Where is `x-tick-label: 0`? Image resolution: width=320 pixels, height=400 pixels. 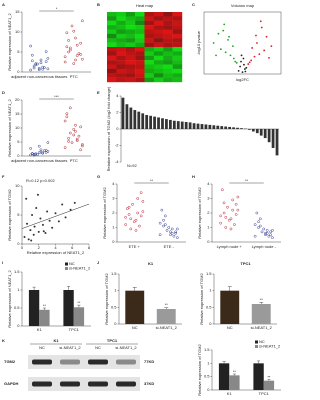 x-tick-label: 0 is located at coordinates (22, 247).